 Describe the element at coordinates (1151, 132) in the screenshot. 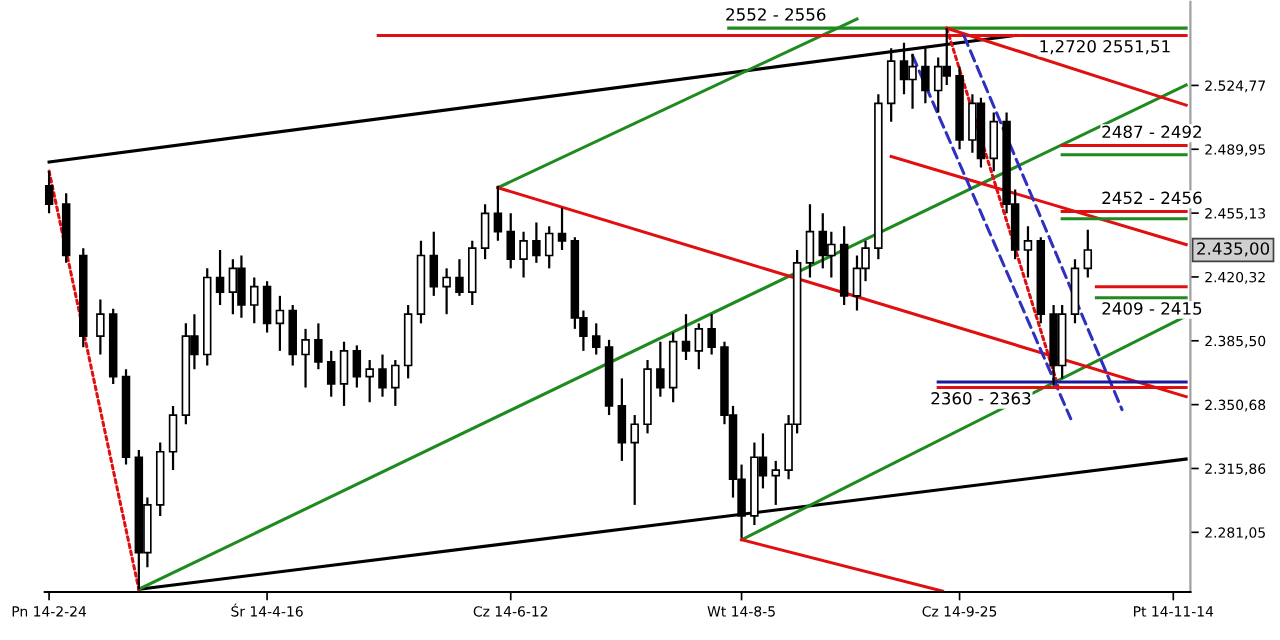

I see `annotation: 2487 - 2492` at that location.